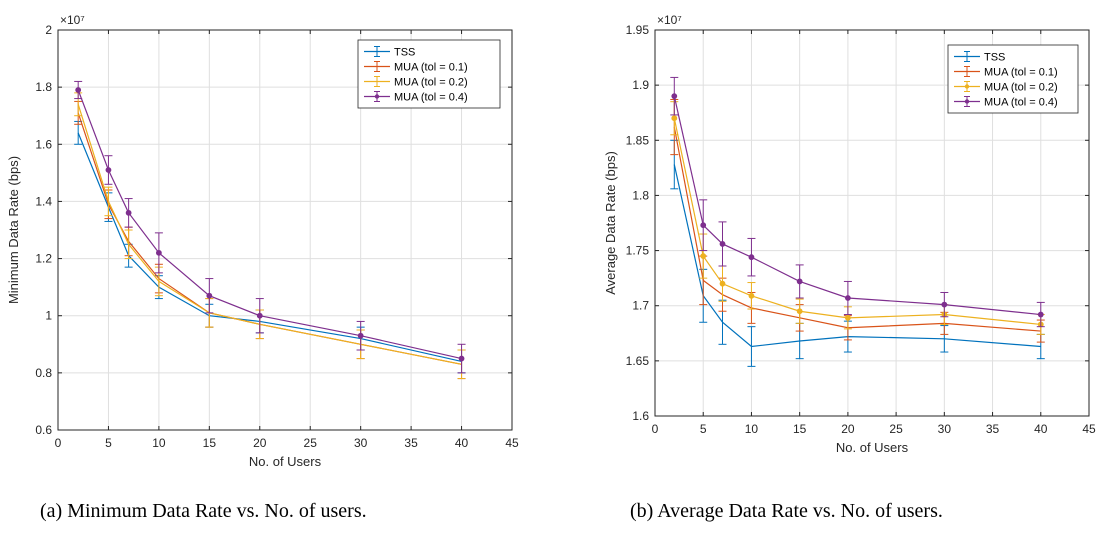 This screenshot has height=554, width=1100. What do you see at coordinates (13, 230) in the screenshot?
I see `y-axis-label: Minimum Data Rate (bps)` at bounding box center [13, 230].